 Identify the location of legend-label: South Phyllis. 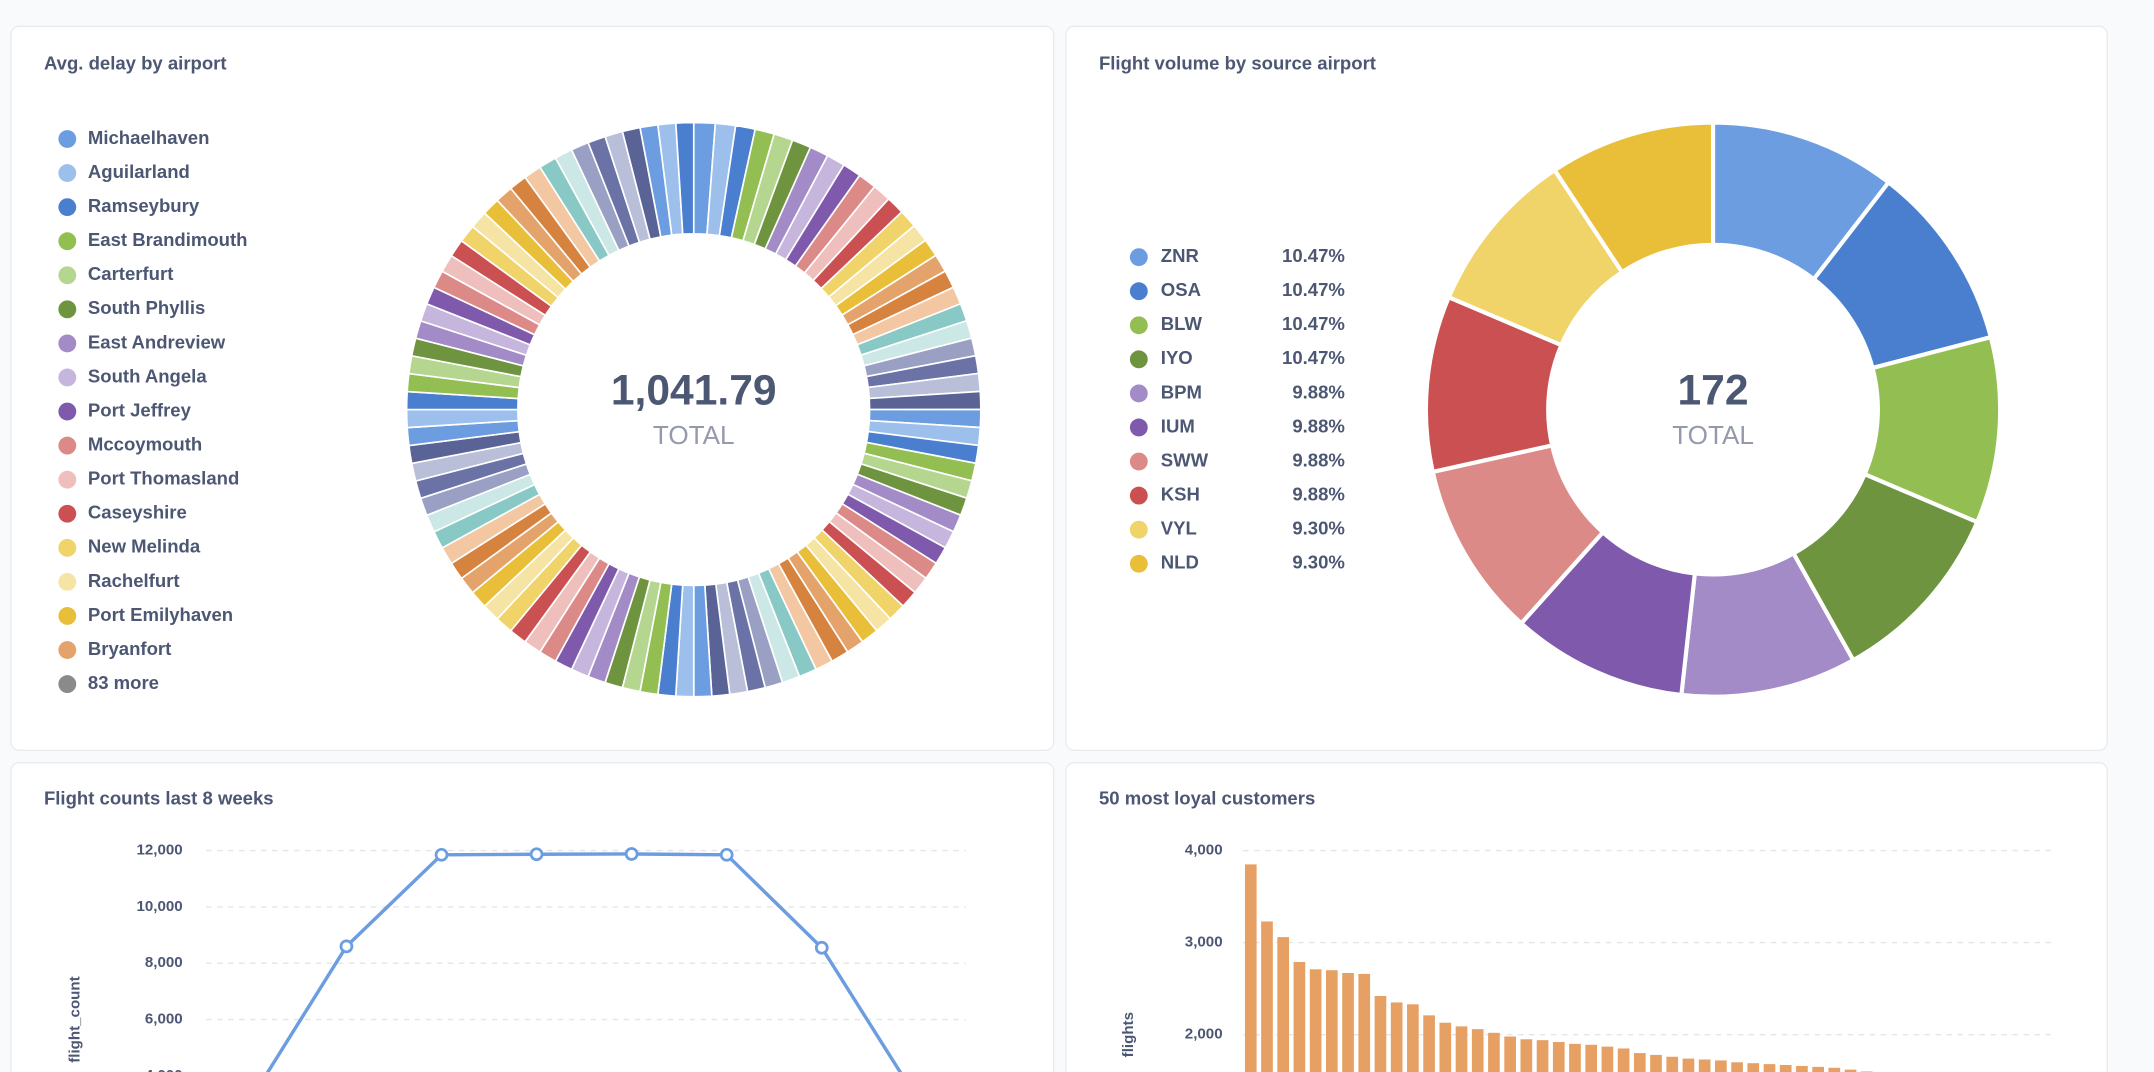
(146, 307).